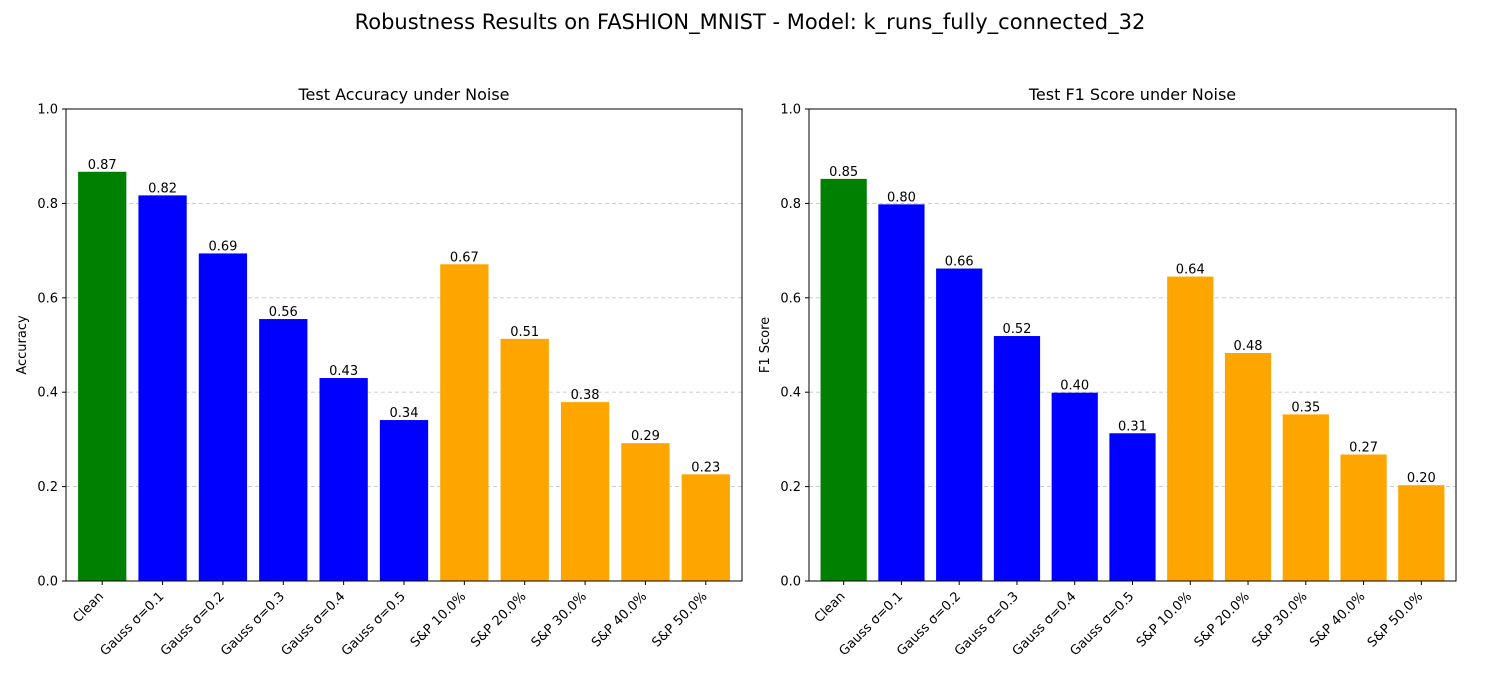  Describe the element at coordinates (374, 624) in the screenshot. I see `x-tick-label: Gauss σ=0.5` at that location.